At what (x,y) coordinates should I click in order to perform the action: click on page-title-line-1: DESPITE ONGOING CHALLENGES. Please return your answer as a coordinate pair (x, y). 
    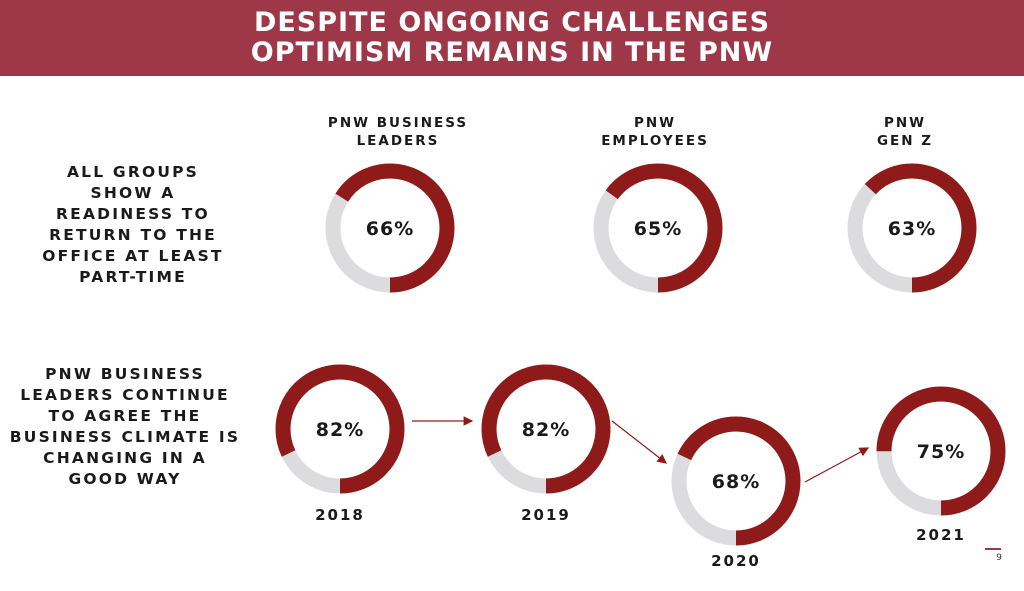
    Looking at the image, I should click on (512, 22).